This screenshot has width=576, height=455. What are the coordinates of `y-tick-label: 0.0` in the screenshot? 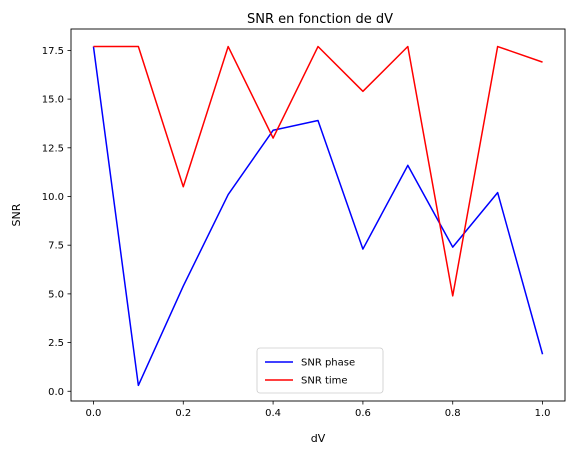 It's located at (56, 392).